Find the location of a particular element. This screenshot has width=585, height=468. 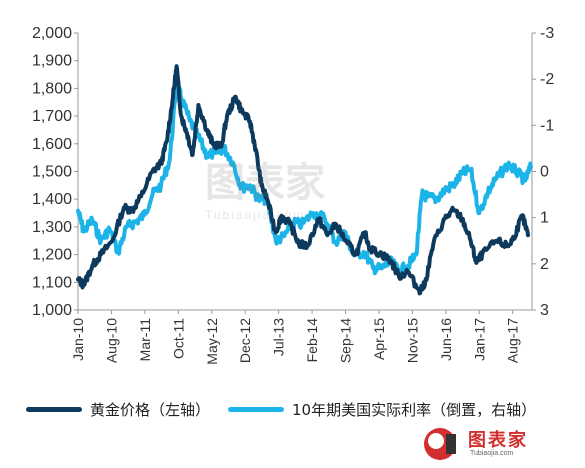

x-tick-label: Apr-15 is located at coordinates (379, 339).